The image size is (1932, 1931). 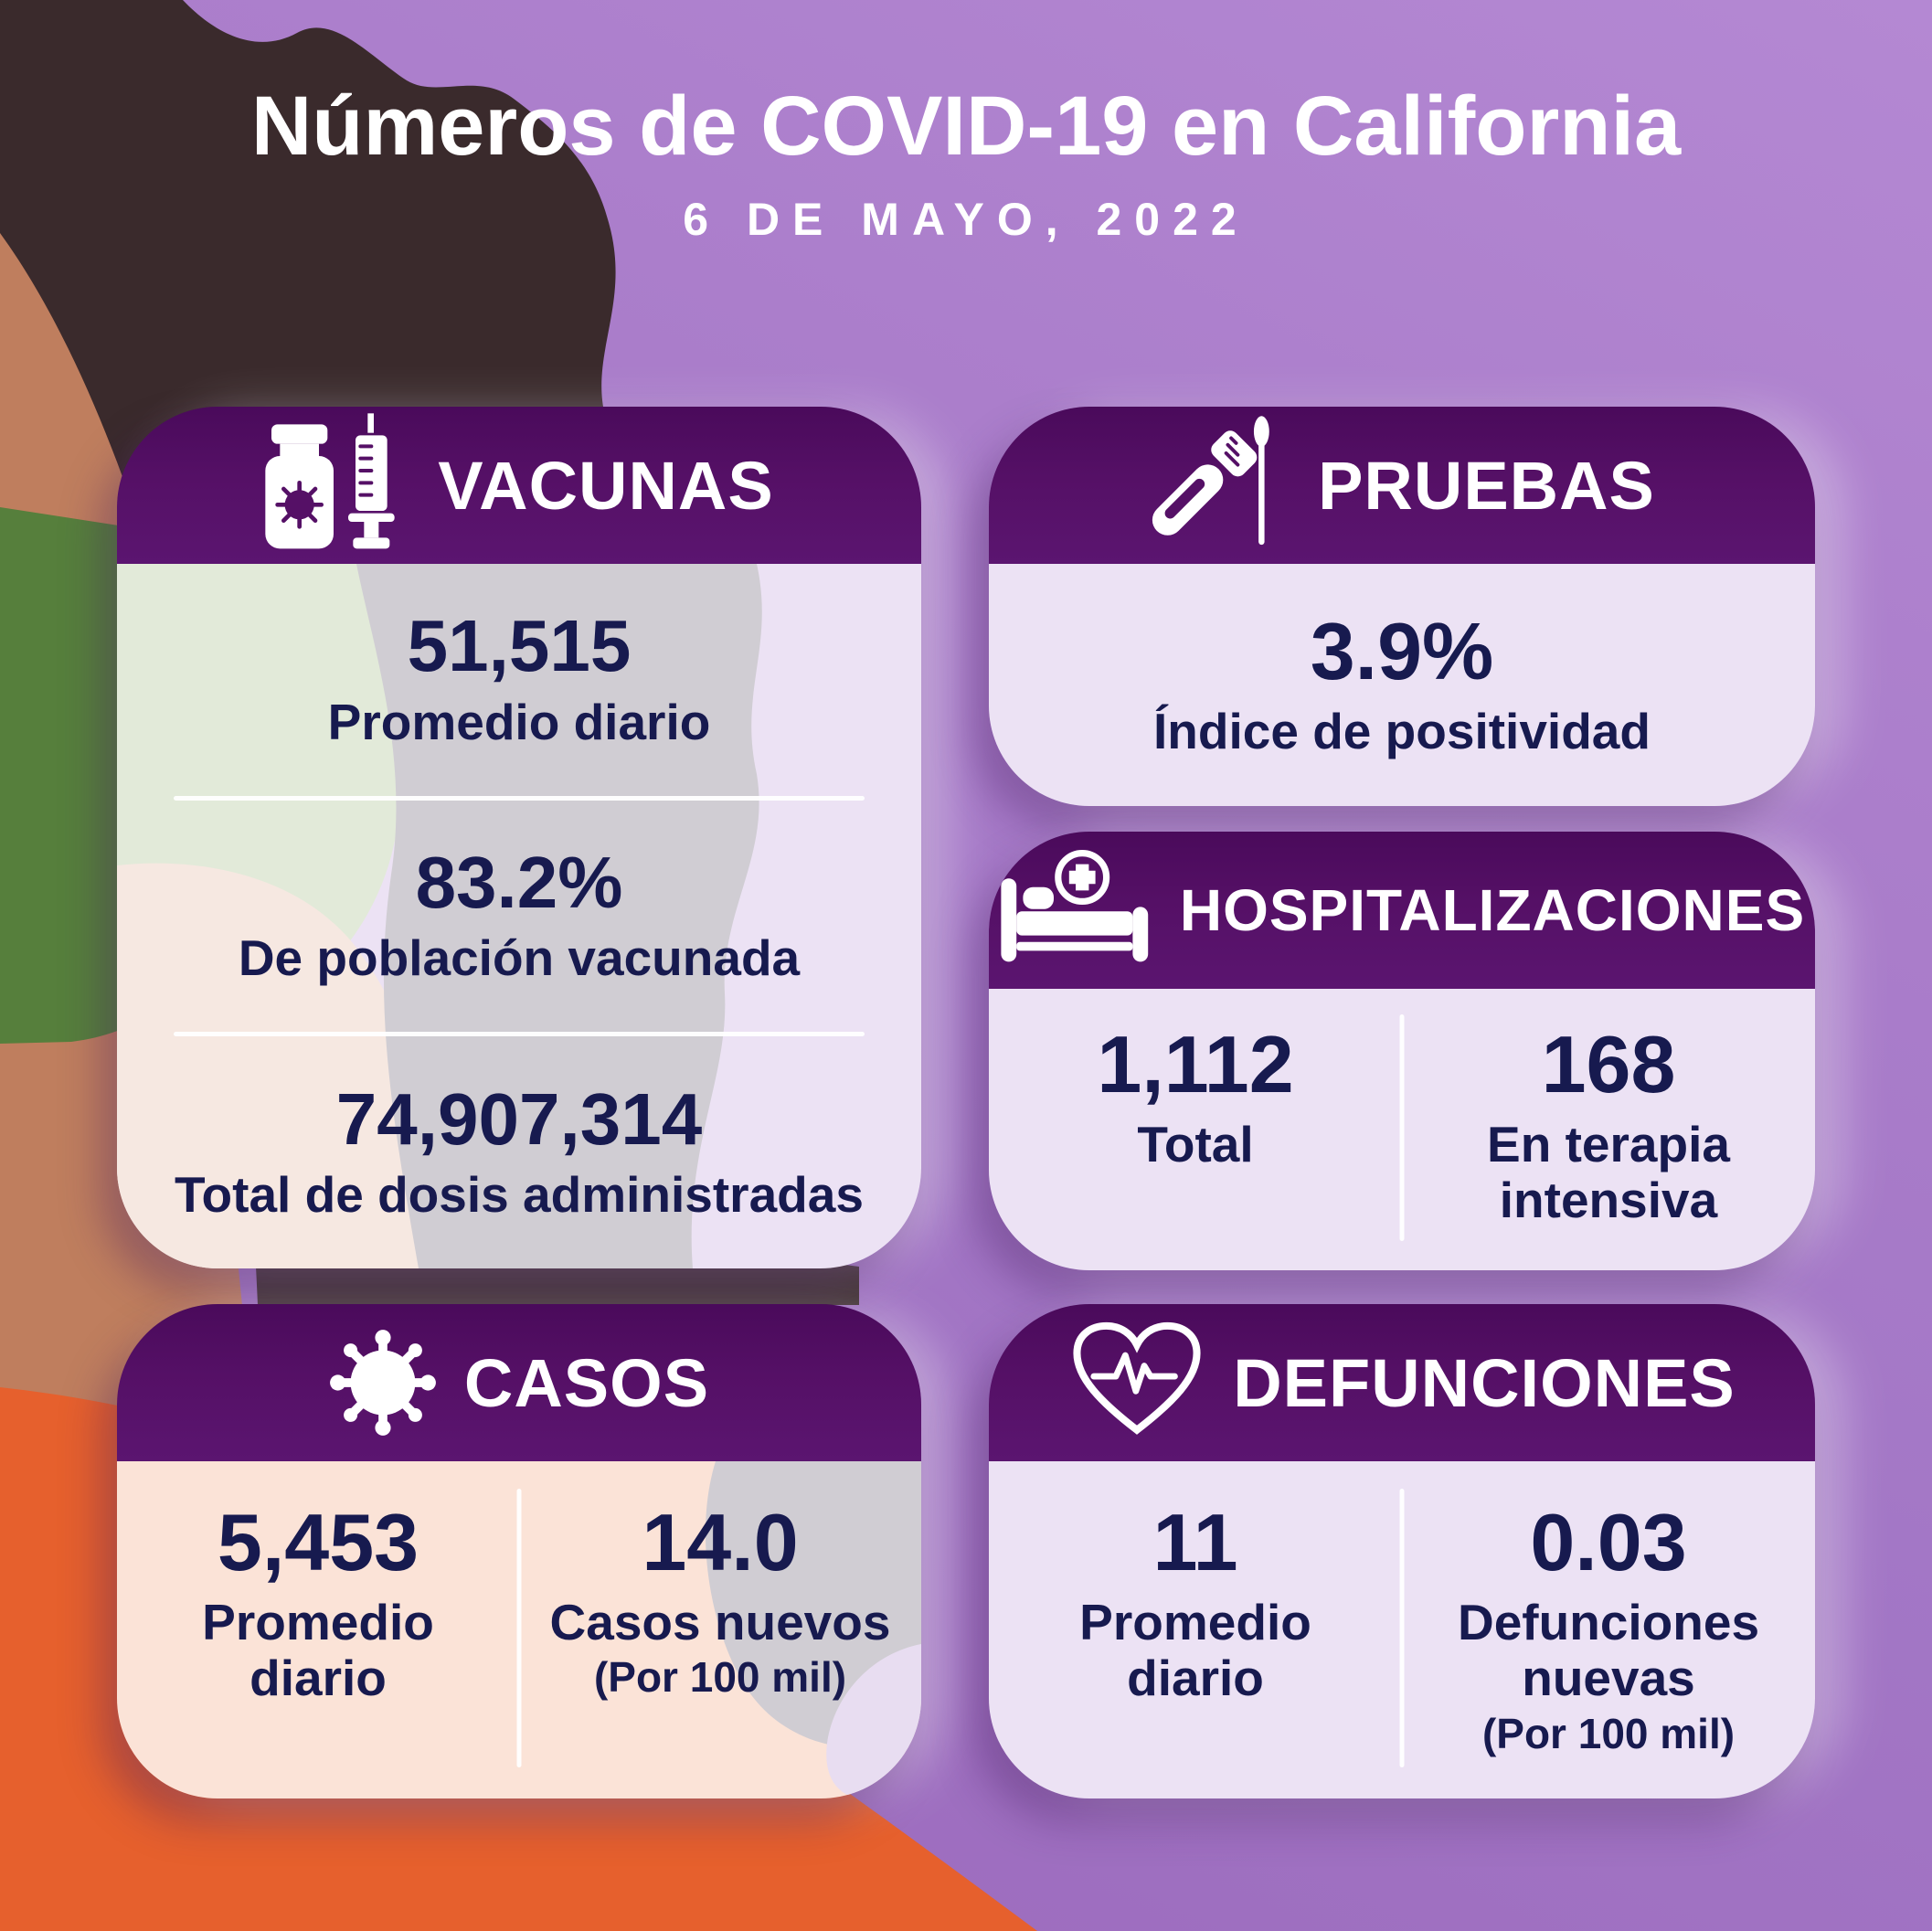 What do you see at coordinates (1609, 1650) in the screenshot?
I see `stat-label: Defunciones nuevas` at bounding box center [1609, 1650].